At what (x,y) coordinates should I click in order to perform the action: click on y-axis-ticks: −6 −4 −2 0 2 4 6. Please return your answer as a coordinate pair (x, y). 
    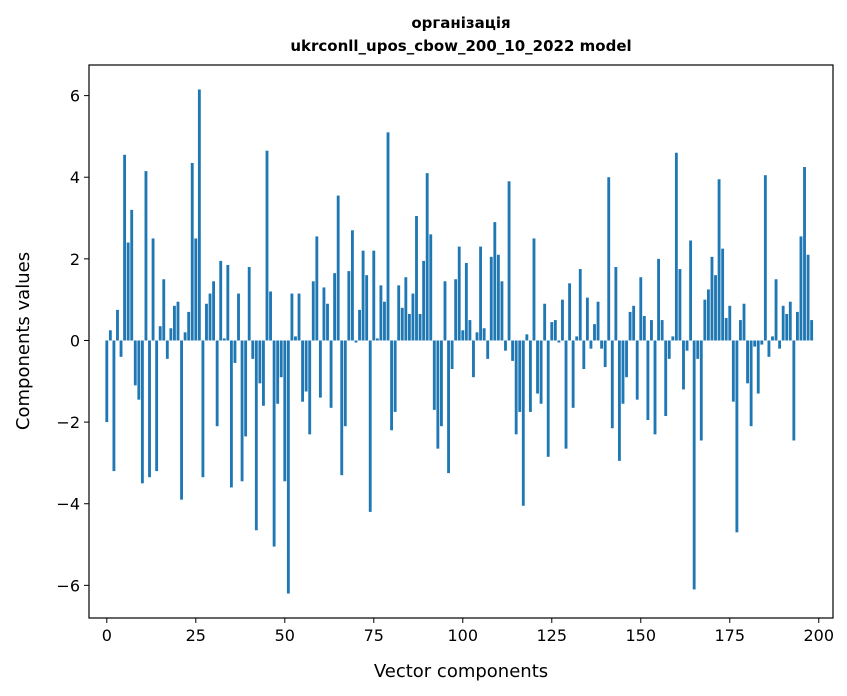
    Looking at the image, I should click on (72, 341).